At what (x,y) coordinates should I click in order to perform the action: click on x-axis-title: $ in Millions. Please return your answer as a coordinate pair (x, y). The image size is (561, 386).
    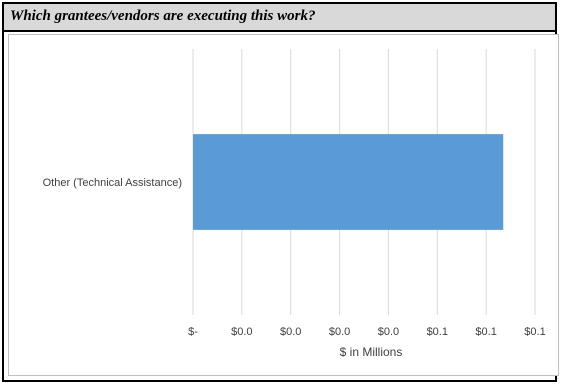
    Looking at the image, I should click on (371, 352).